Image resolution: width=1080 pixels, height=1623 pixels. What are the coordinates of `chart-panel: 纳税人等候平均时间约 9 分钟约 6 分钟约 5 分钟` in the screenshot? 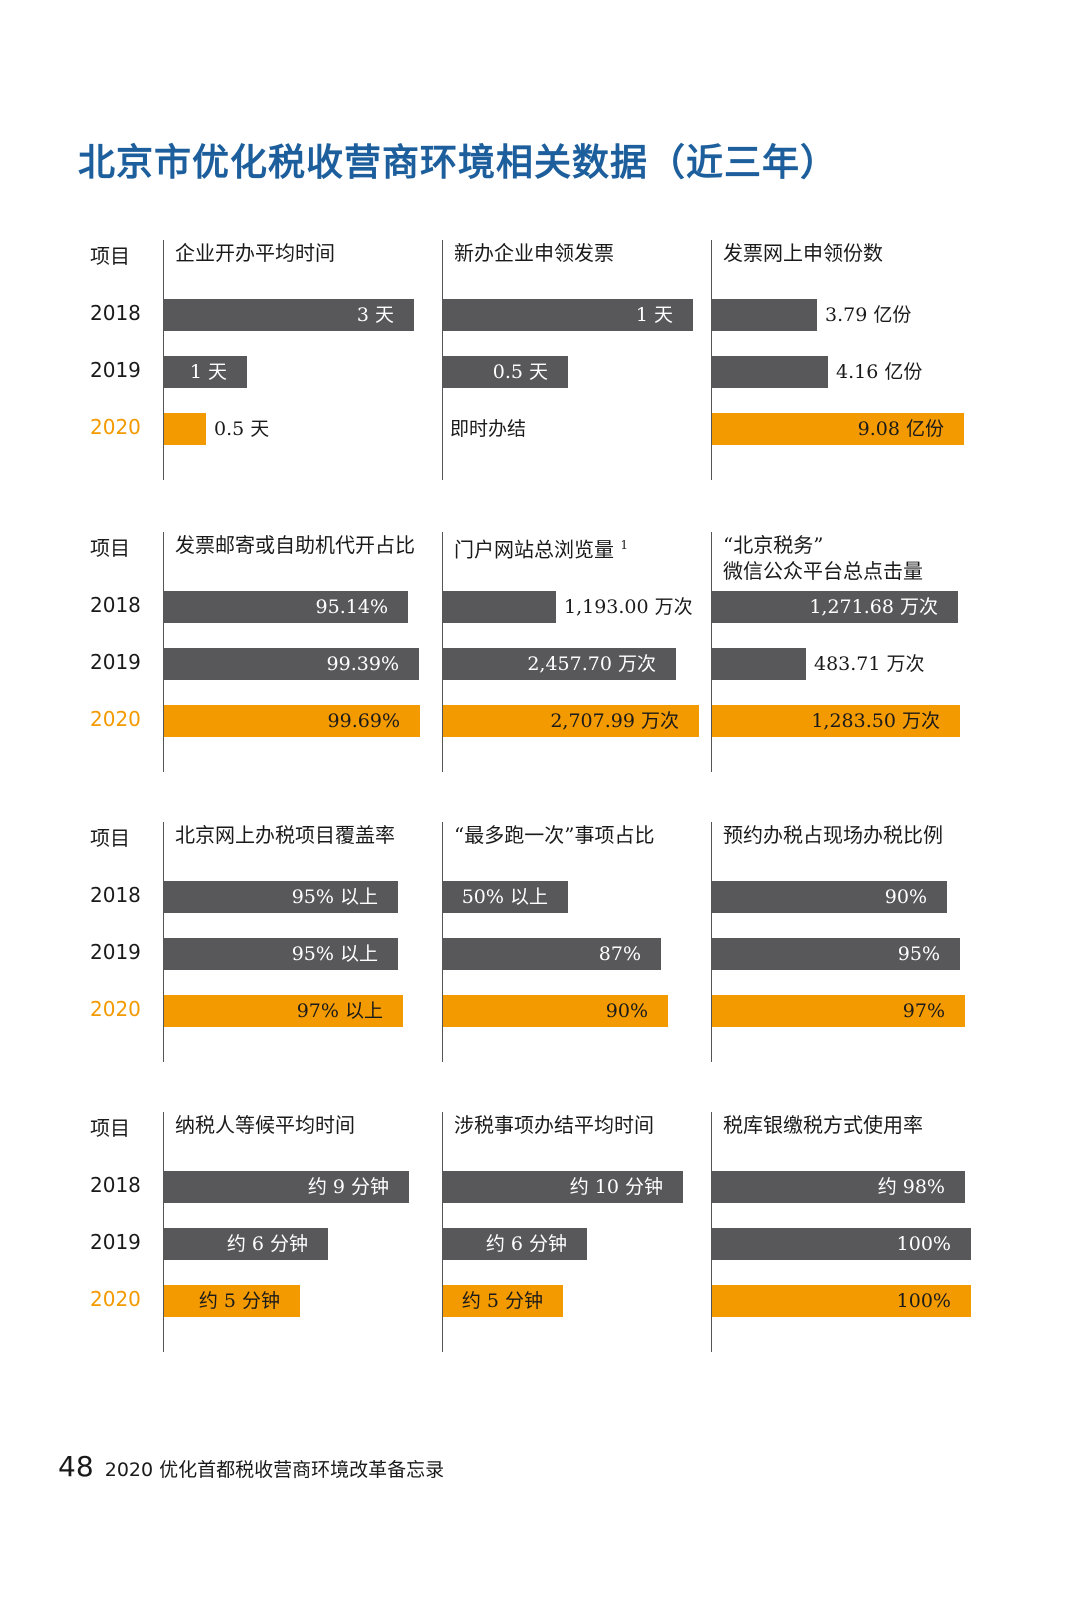 It's located at (298, 1232).